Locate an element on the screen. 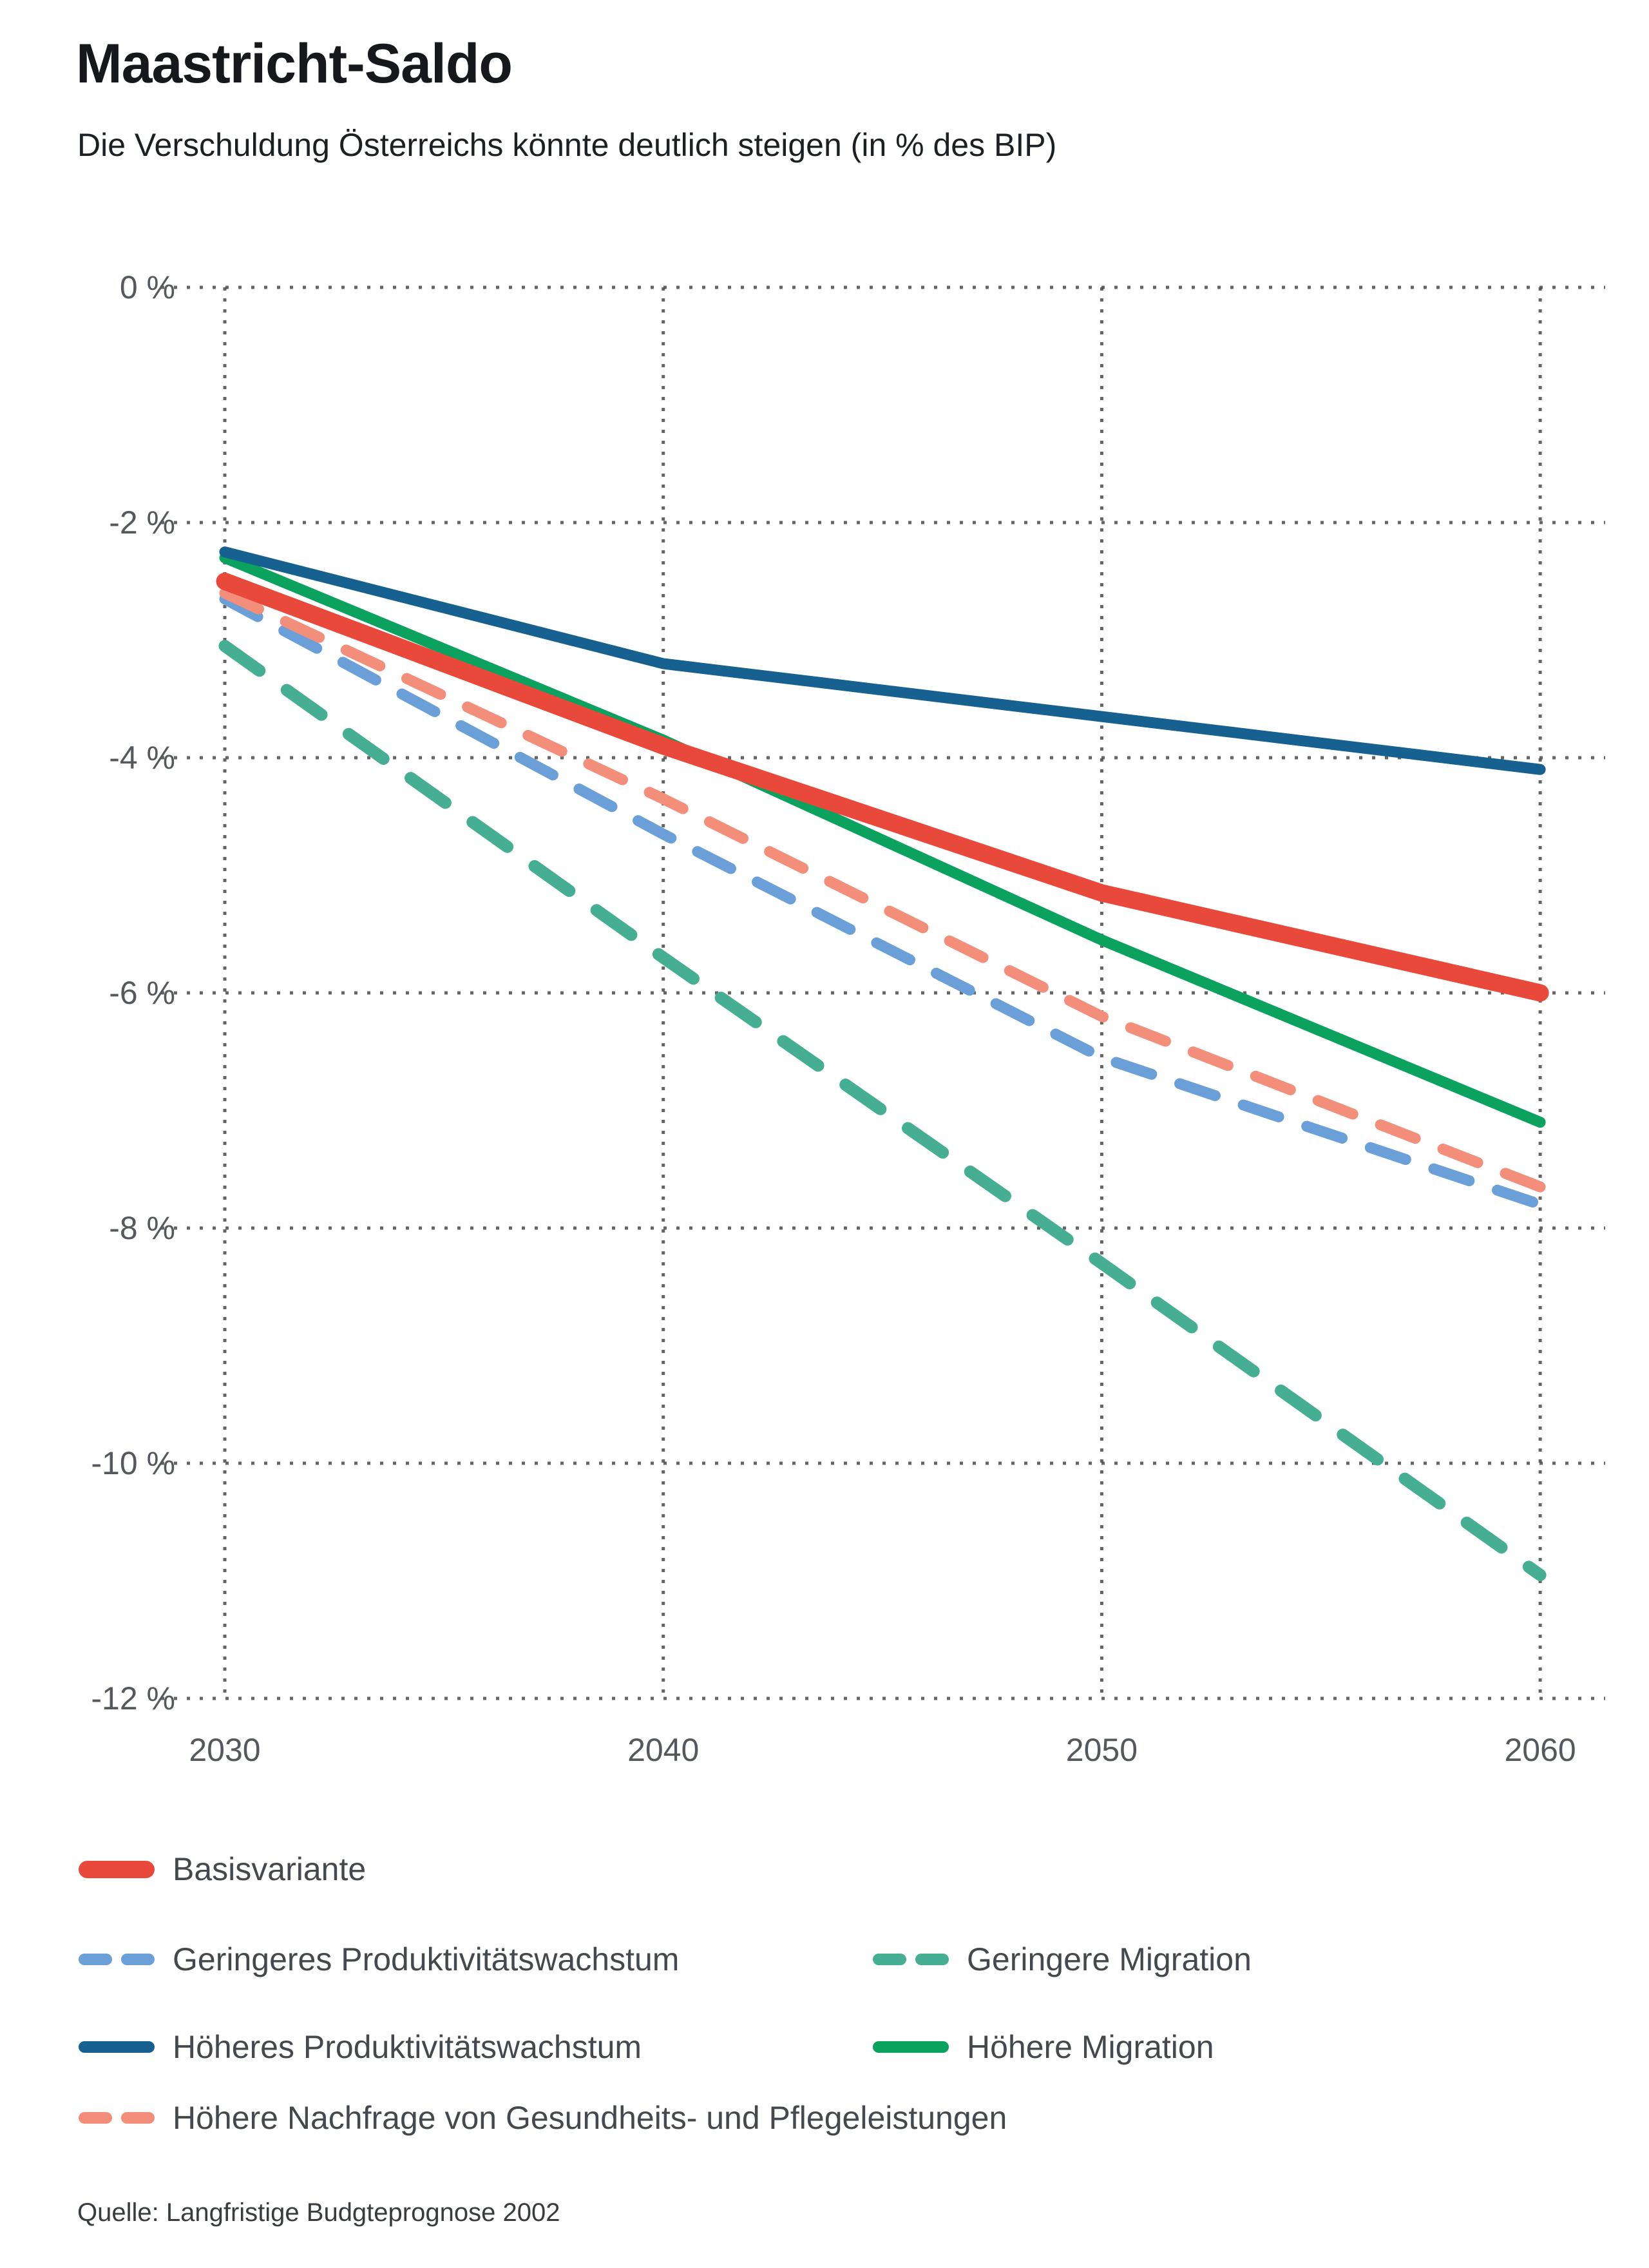  legend-item-hoeheres-produktivitaetswachstum: Höheres Produktivitätswachstum is located at coordinates (476, 2047).